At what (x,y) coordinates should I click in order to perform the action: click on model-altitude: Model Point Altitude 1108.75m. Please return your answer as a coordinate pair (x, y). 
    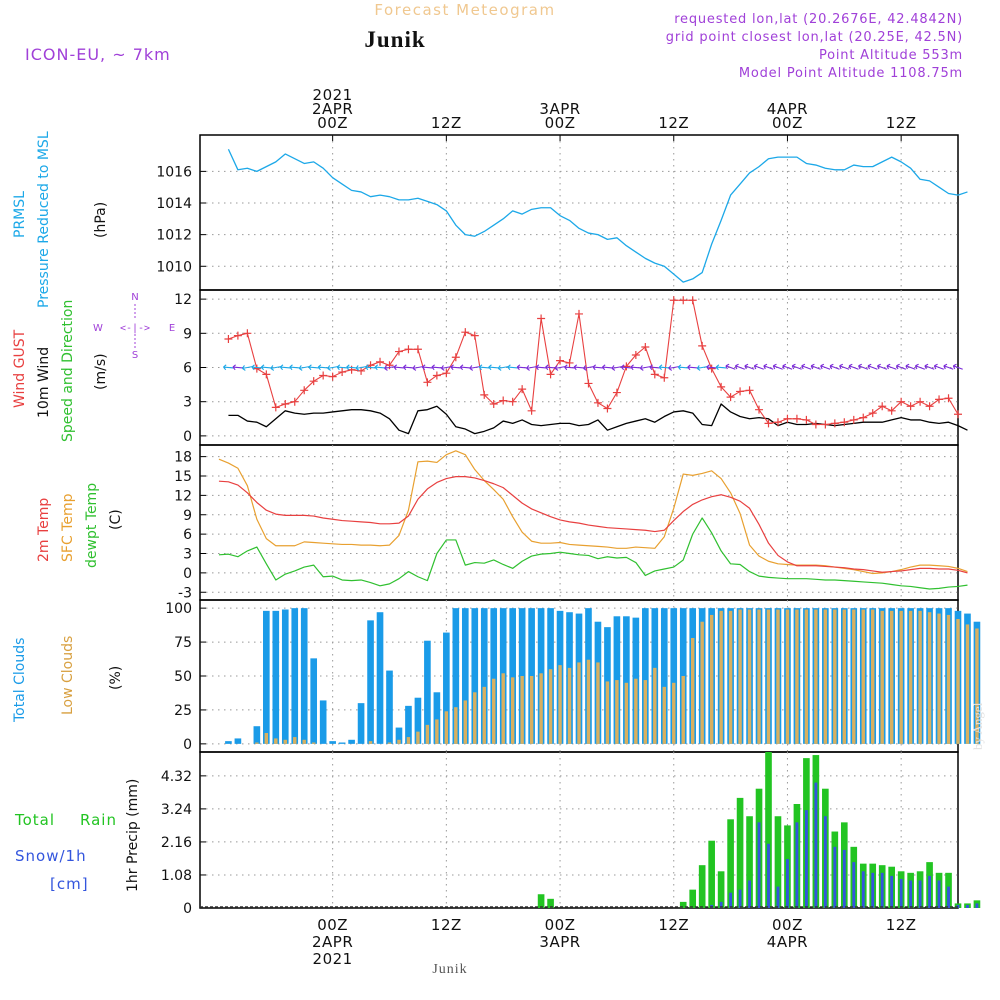
    Looking at the image, I should click on (851, 73).